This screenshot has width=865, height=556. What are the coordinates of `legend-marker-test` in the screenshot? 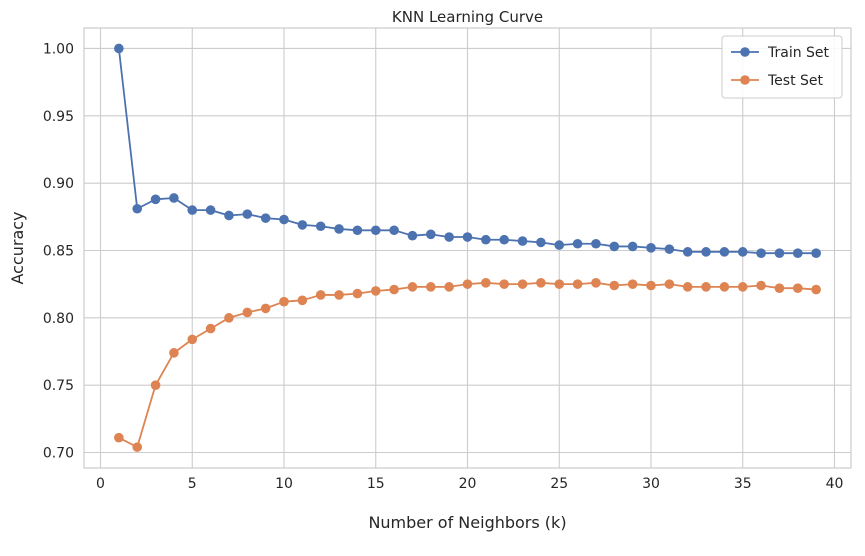 It's located at (745, 80).